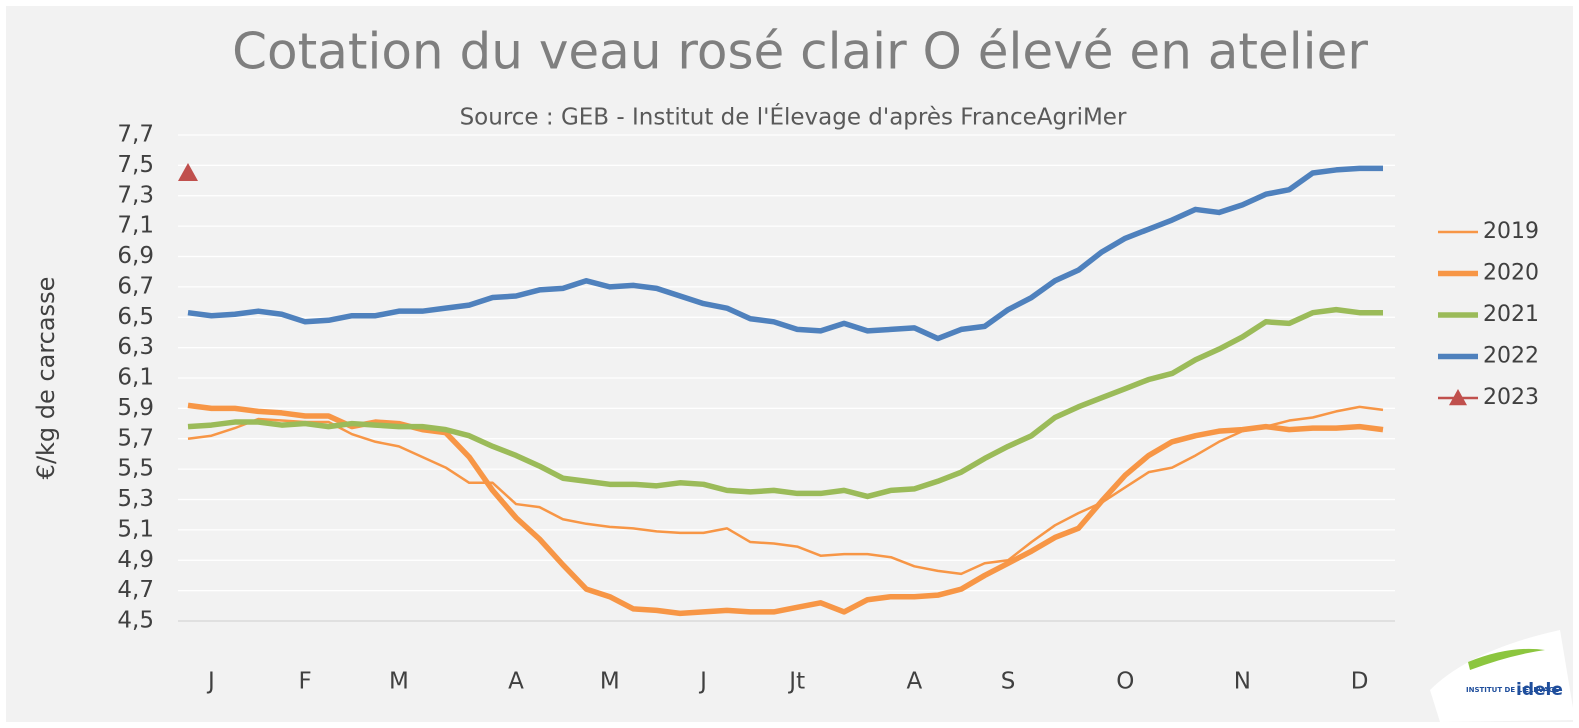 The image size is (1579, 728). What do you see at coordinates (135, 135) in the screenshot?
I see `y-tick-label: 7,7` at bounding box center [135, 135].